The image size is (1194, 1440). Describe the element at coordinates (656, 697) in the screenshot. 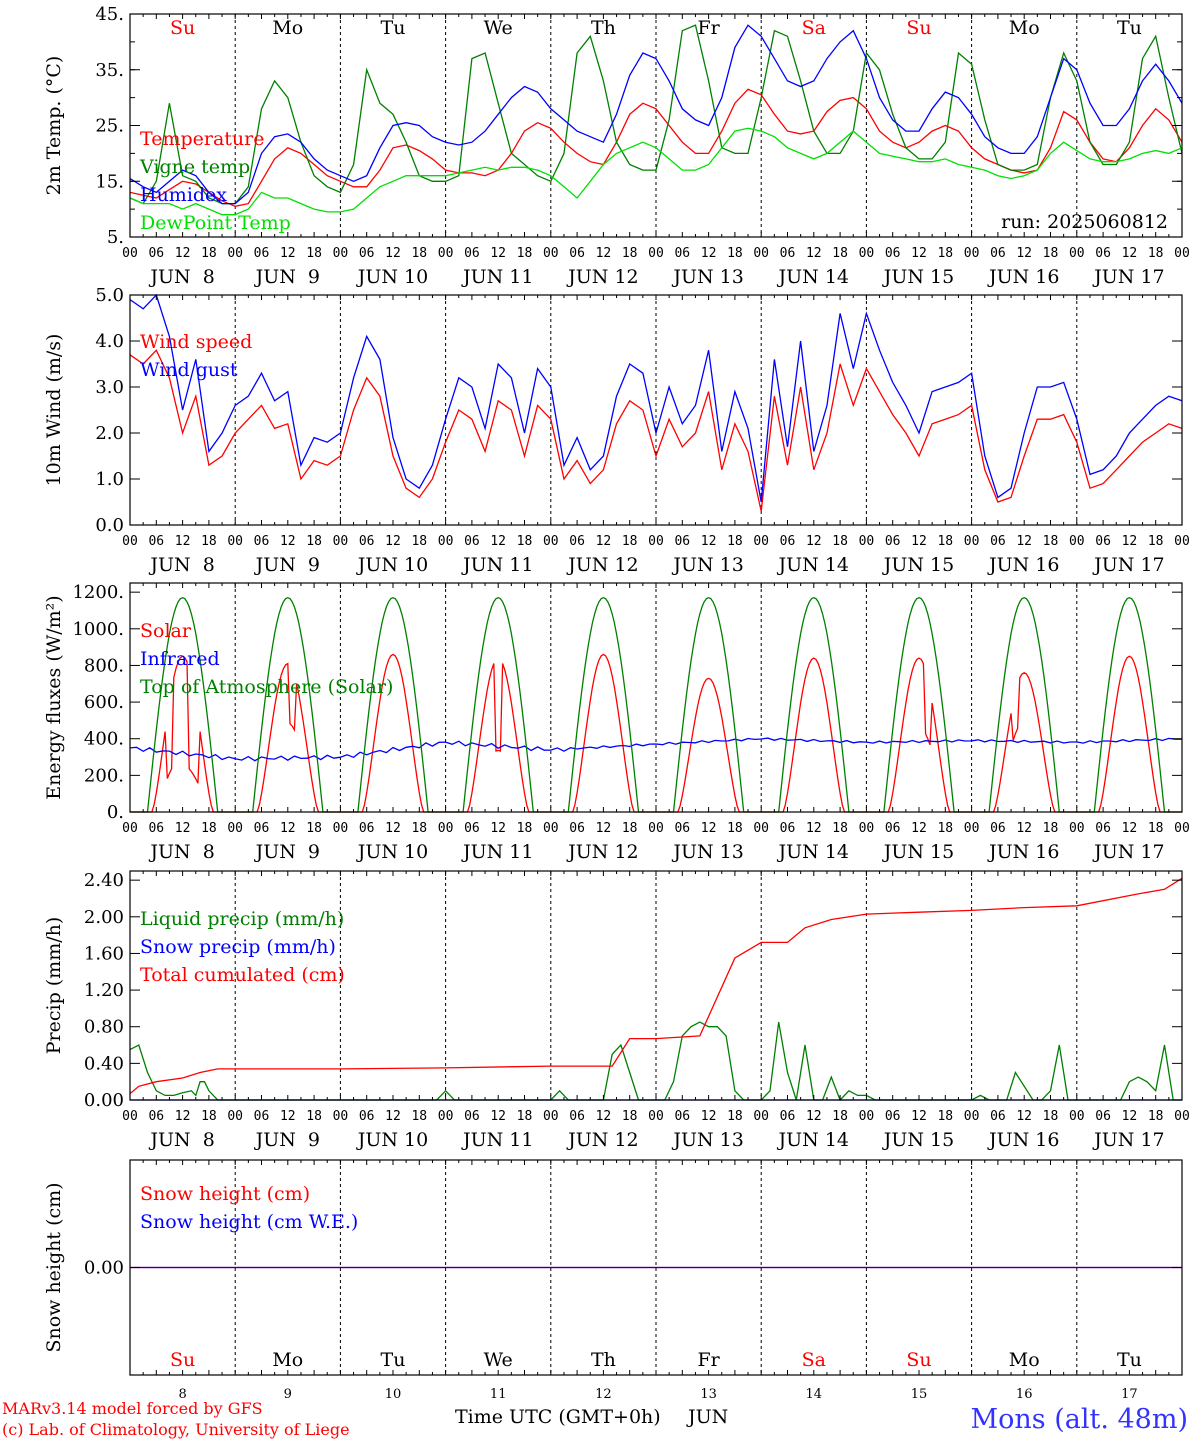

I see `energy-gridlines` at that location.